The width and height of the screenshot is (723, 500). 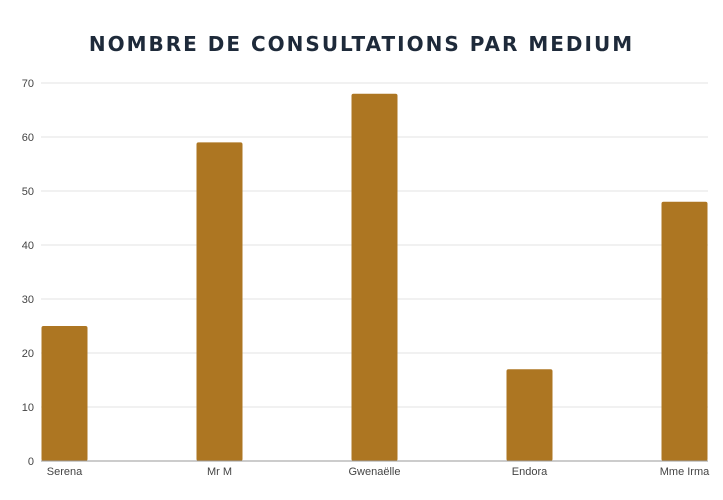 I want to click on x-category-label: Gwenaëlle, so click(x=375, y=472).